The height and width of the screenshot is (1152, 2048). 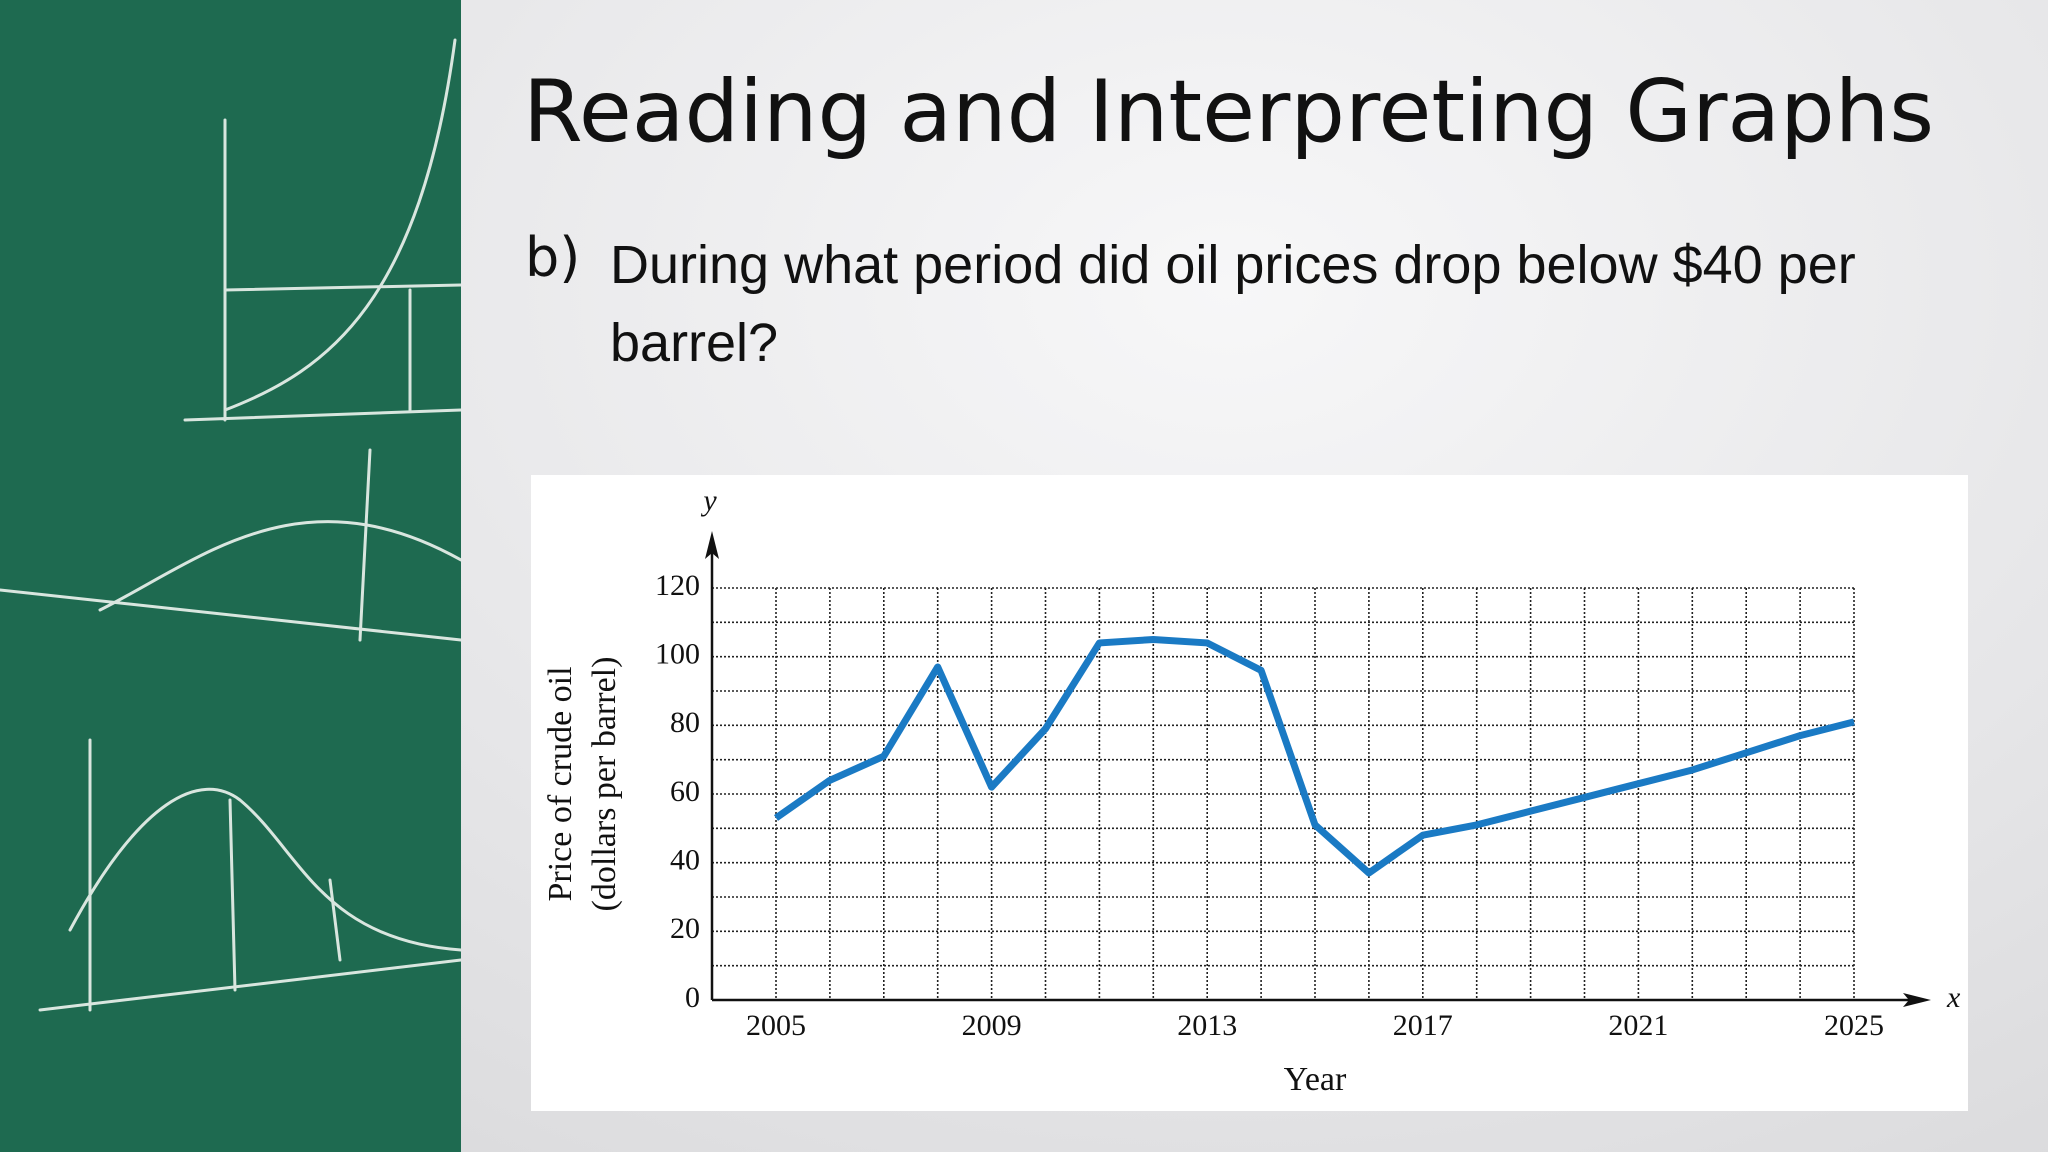 I want to click on x-tick-label: 2005, so click(x=776, y=1025).